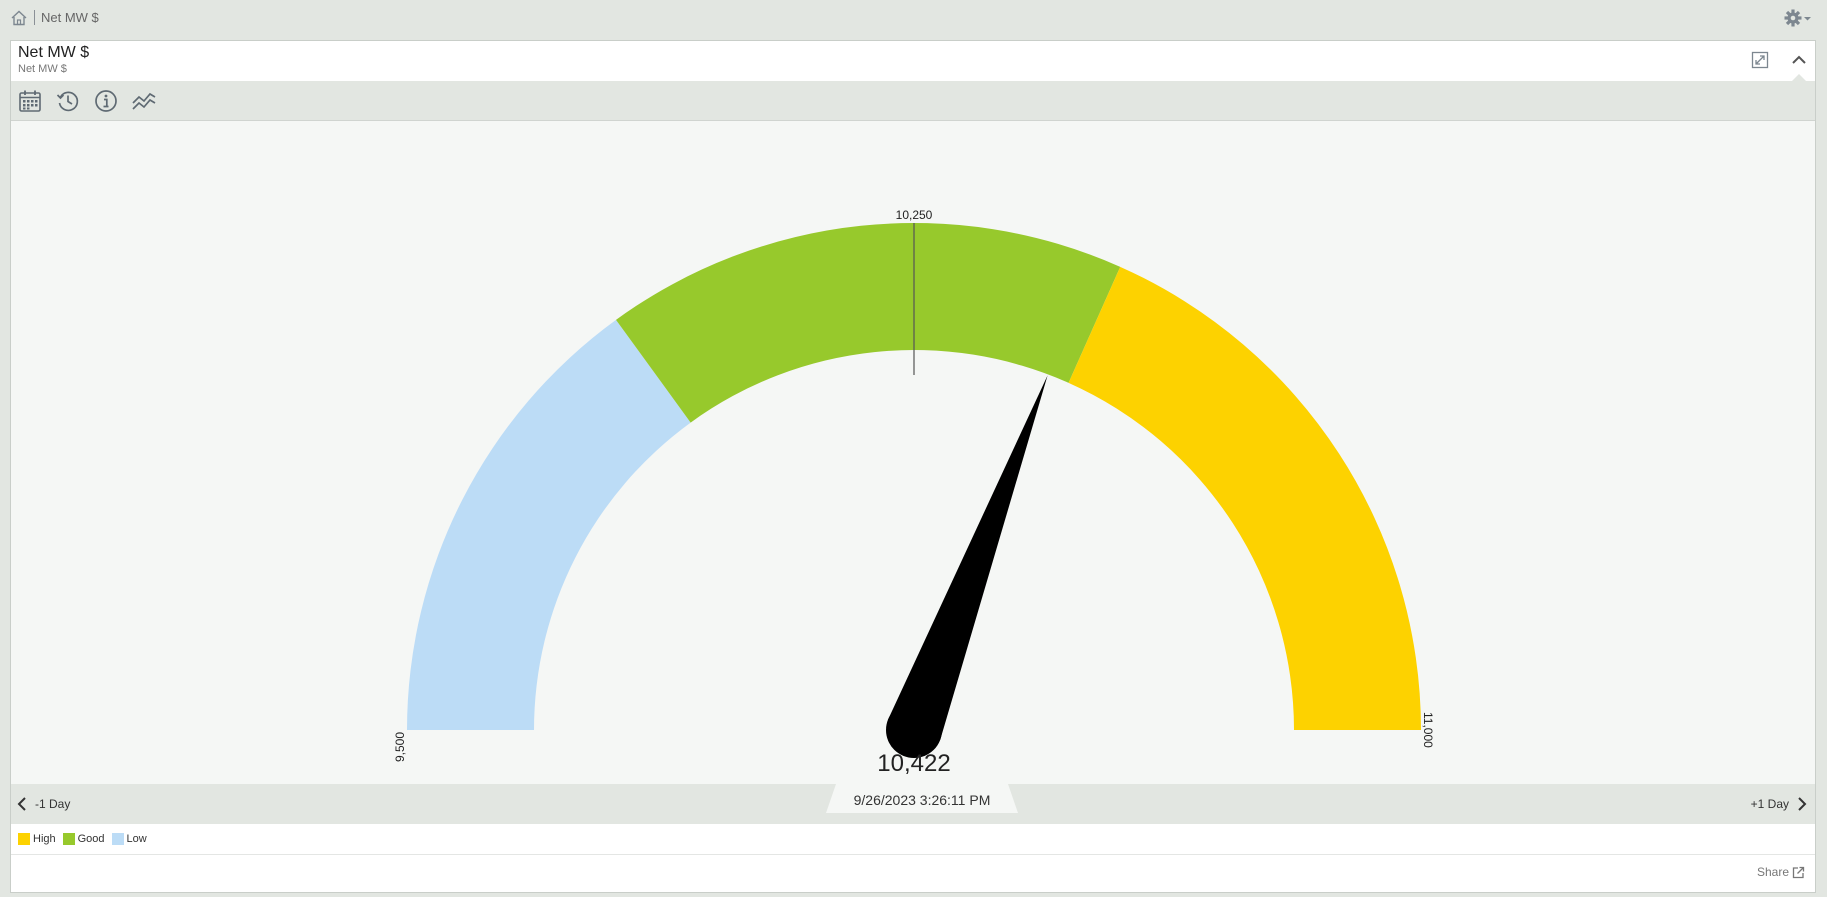 Image resolution: width=1827 pixels, height=897 pixels. What do you see at coordinates (106, 101) in the screenshot?
I see `info-icon` at bounding box center [106, 101].